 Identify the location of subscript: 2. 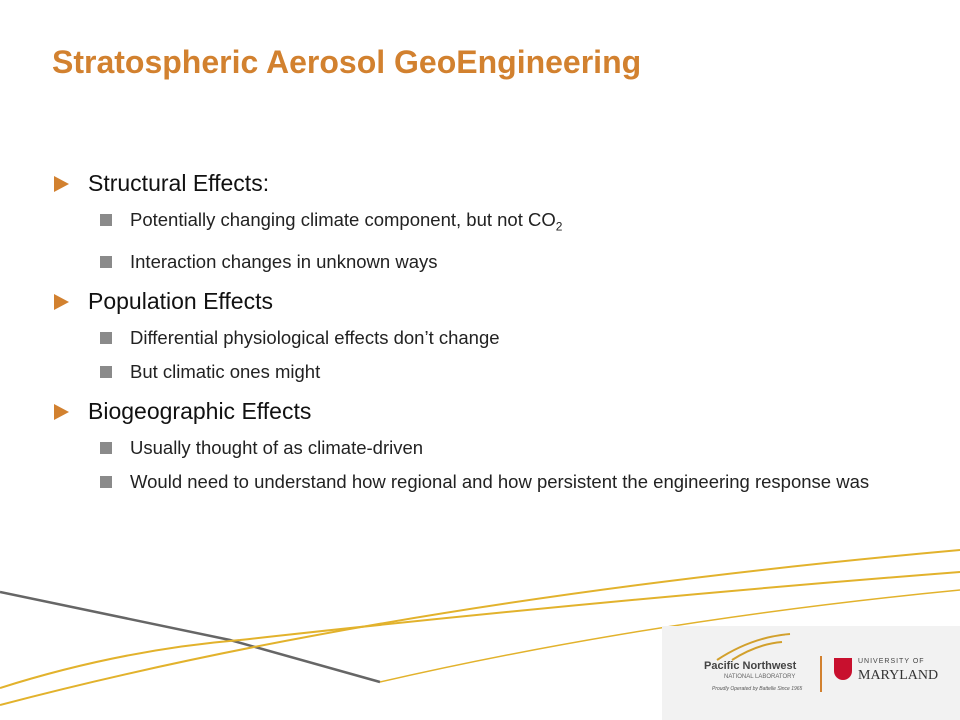
(559, 226).